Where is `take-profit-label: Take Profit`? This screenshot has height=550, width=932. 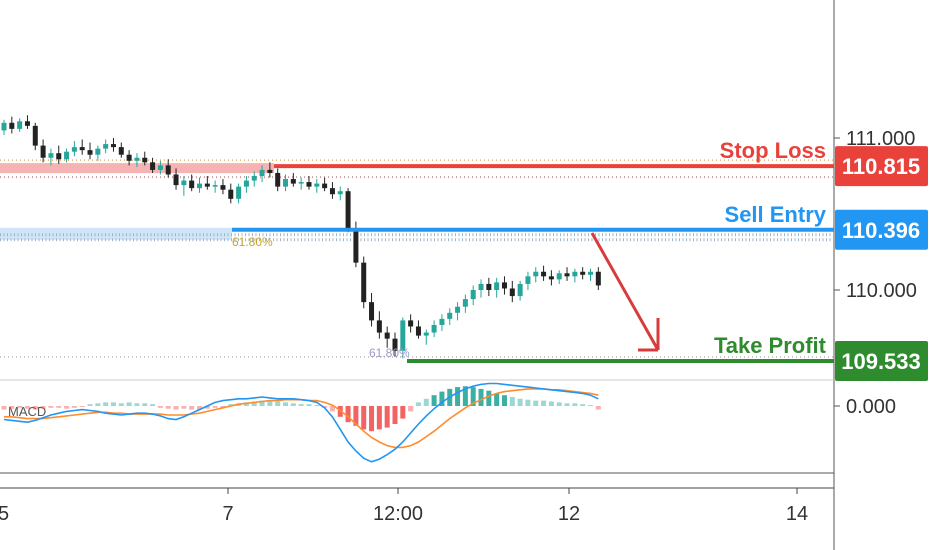 take-profit-label: Take Profit is located at coordinates (770, 345).